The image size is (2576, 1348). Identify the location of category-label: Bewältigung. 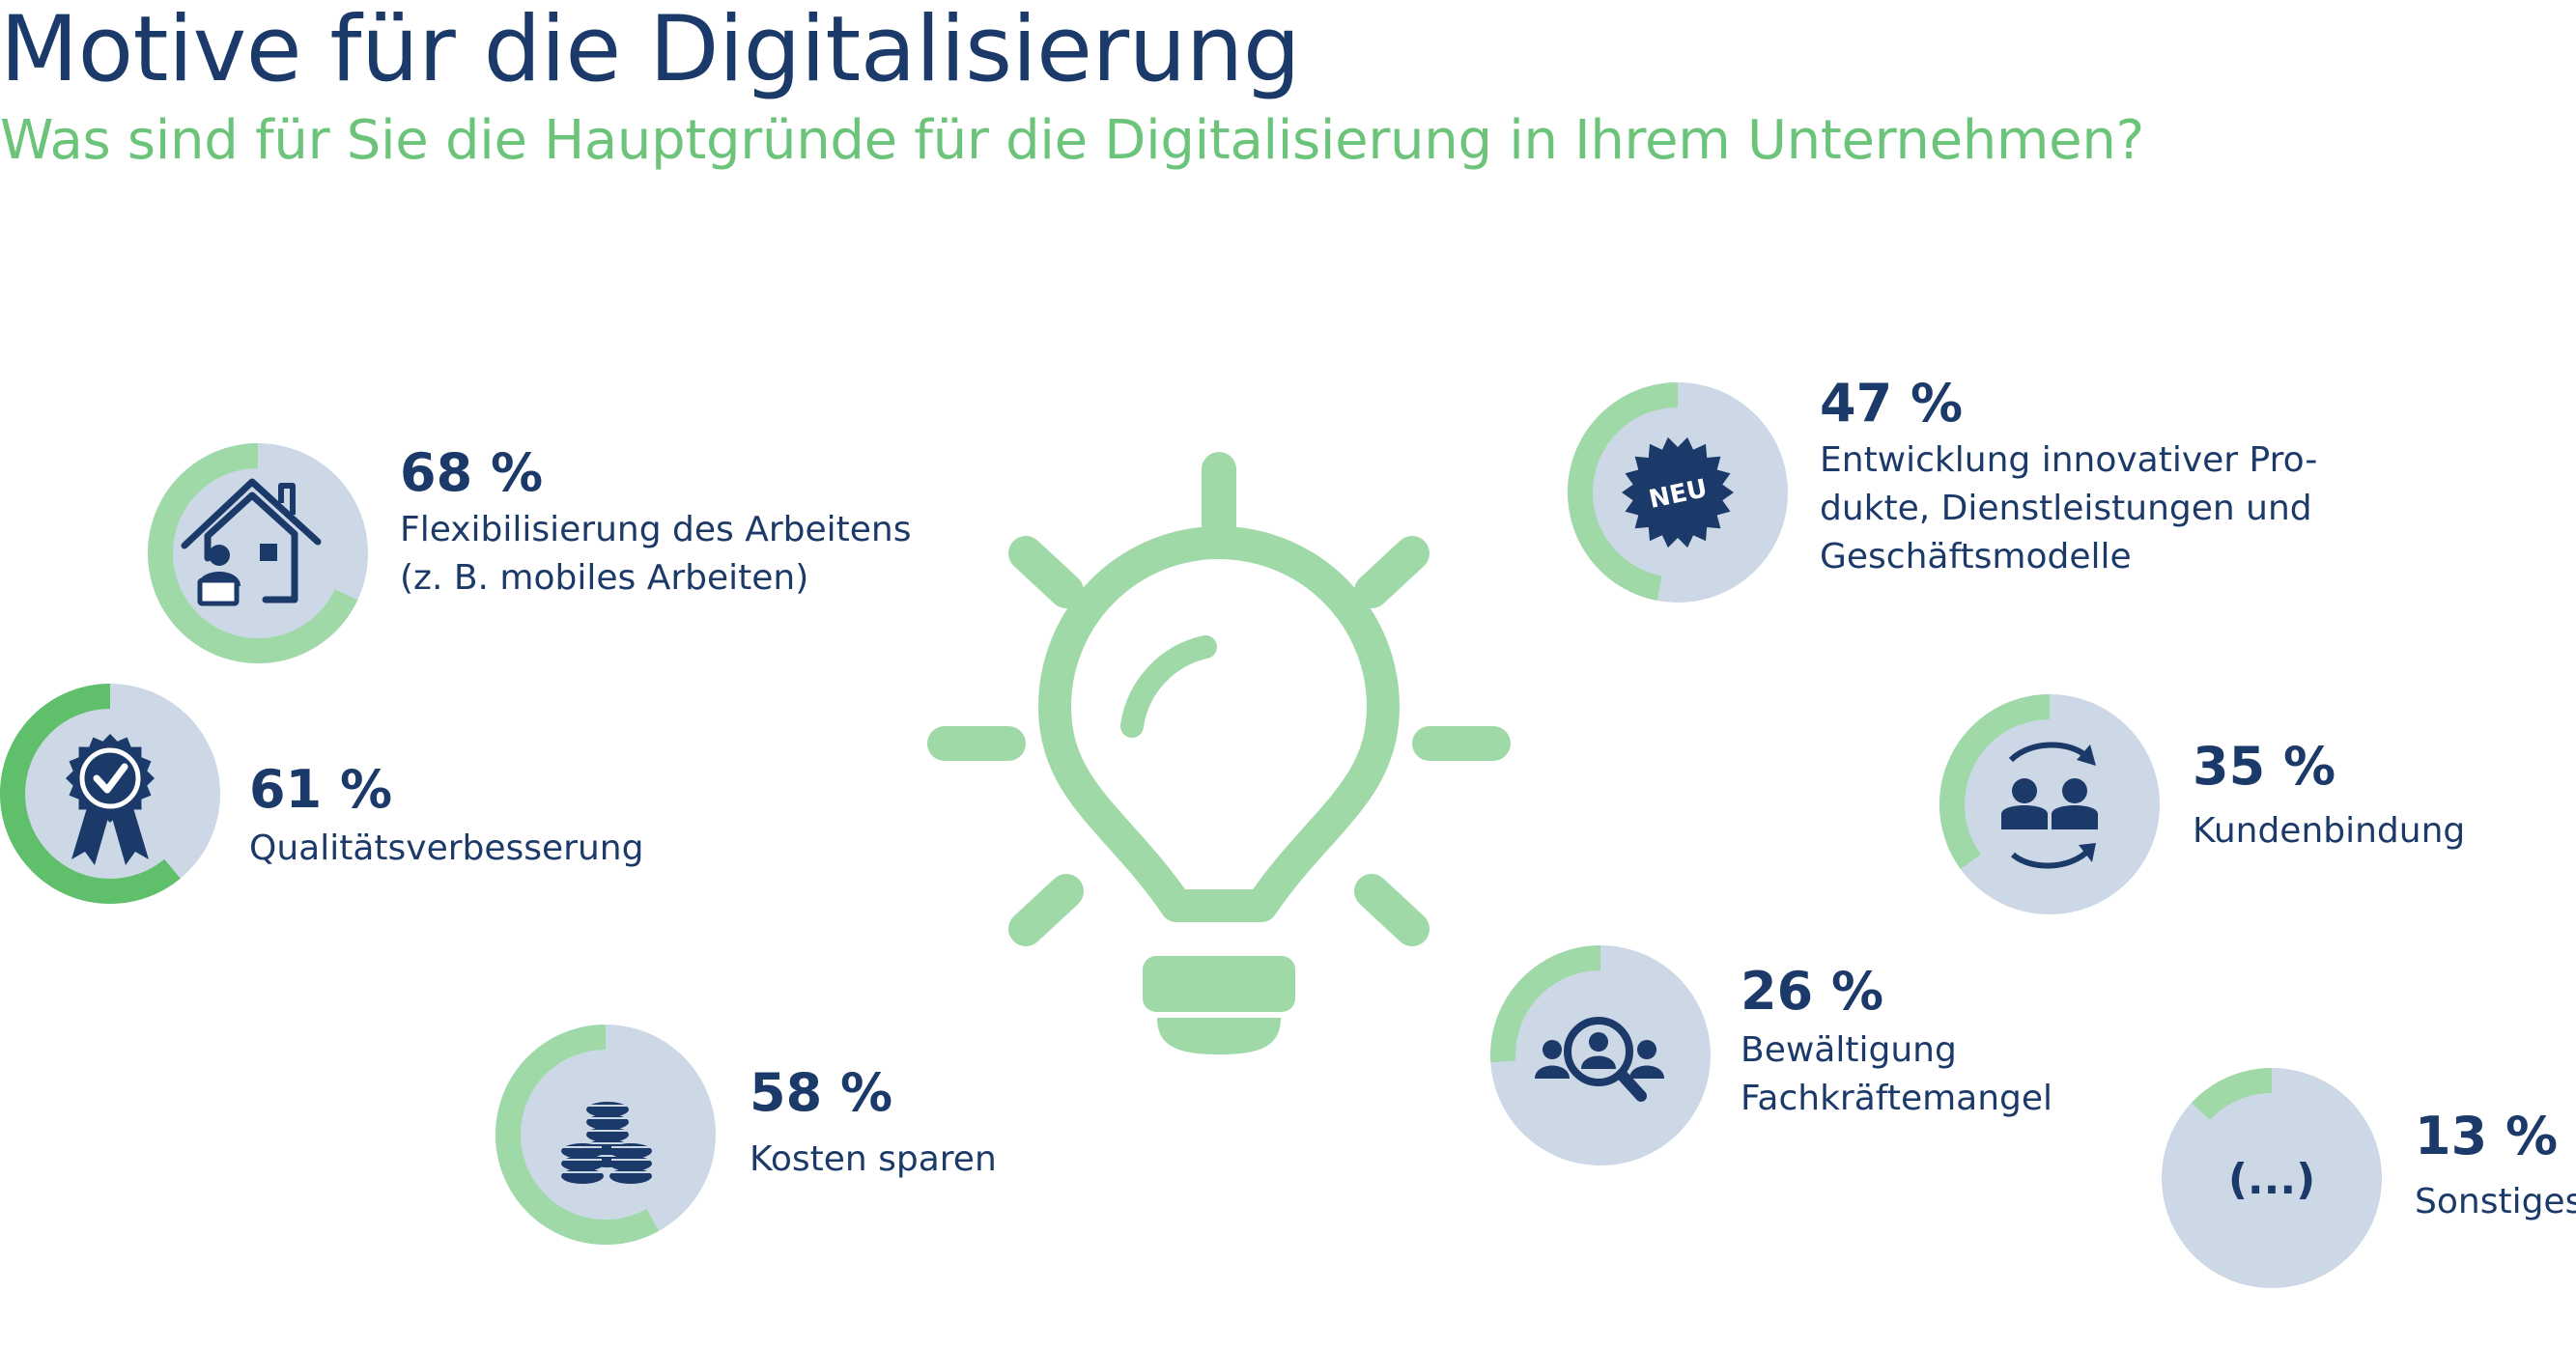
(1849, 1050).